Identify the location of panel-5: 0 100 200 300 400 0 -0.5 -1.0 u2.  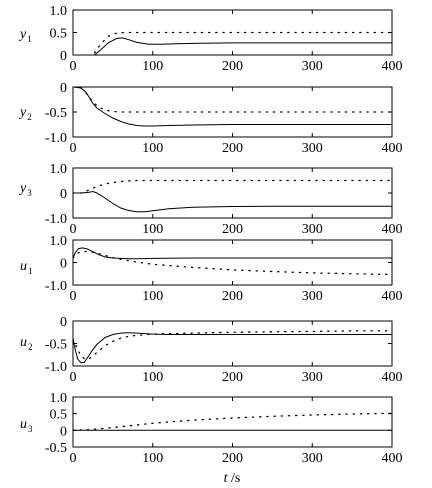
(211, 350).